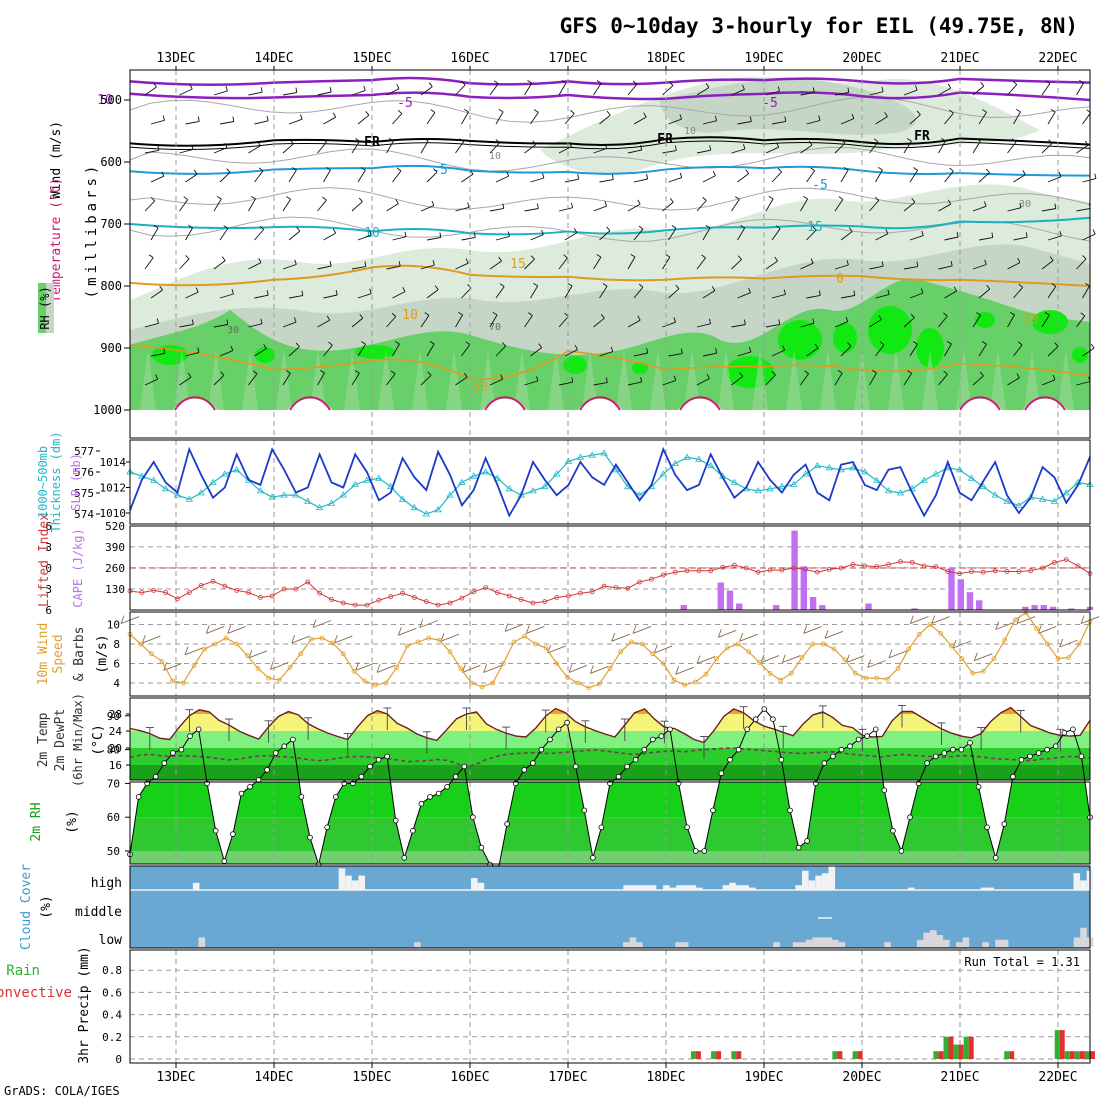  What do you see at coordinates (1080, 355) in the screenshot?
I see `rh-high-blob` at bounding box center [1080, 355].